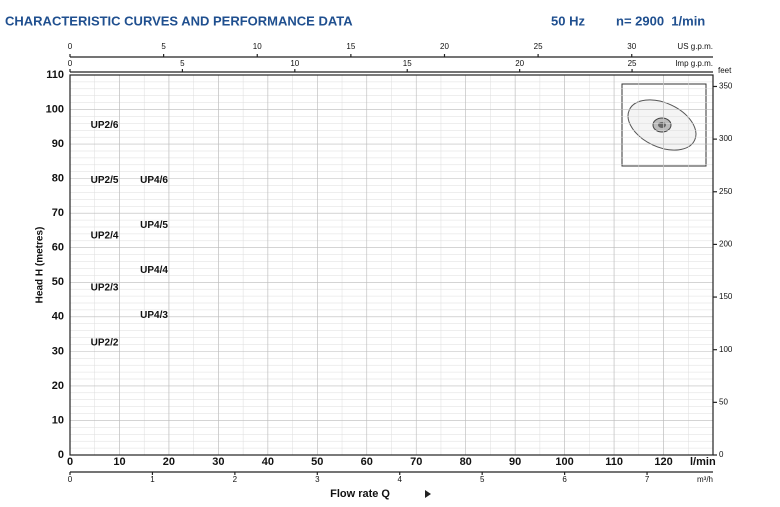 The height and width of the screenshot is (507, 780). I want to click on x-tick-label: 90, so click(515, 462).